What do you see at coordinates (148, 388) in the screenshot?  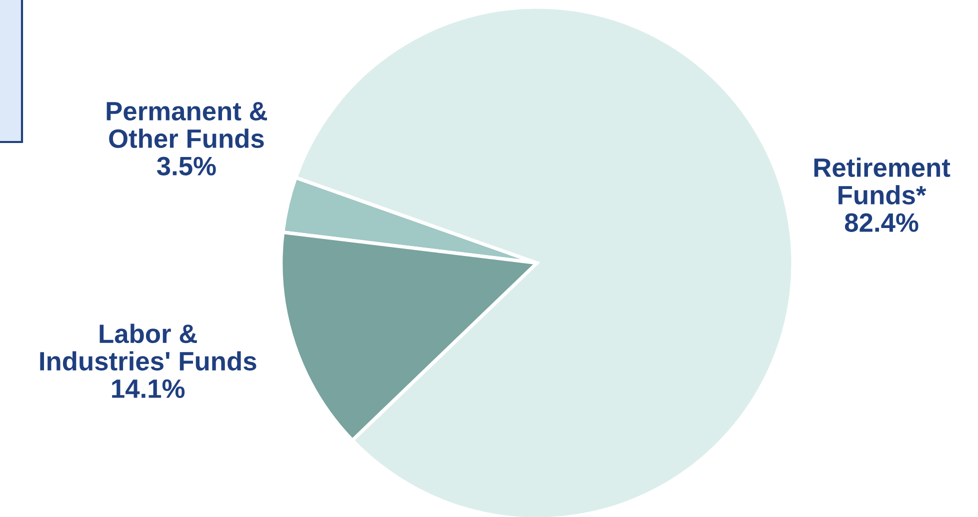 I see `data-label: 14.1%` at bounding box center [148, 388].